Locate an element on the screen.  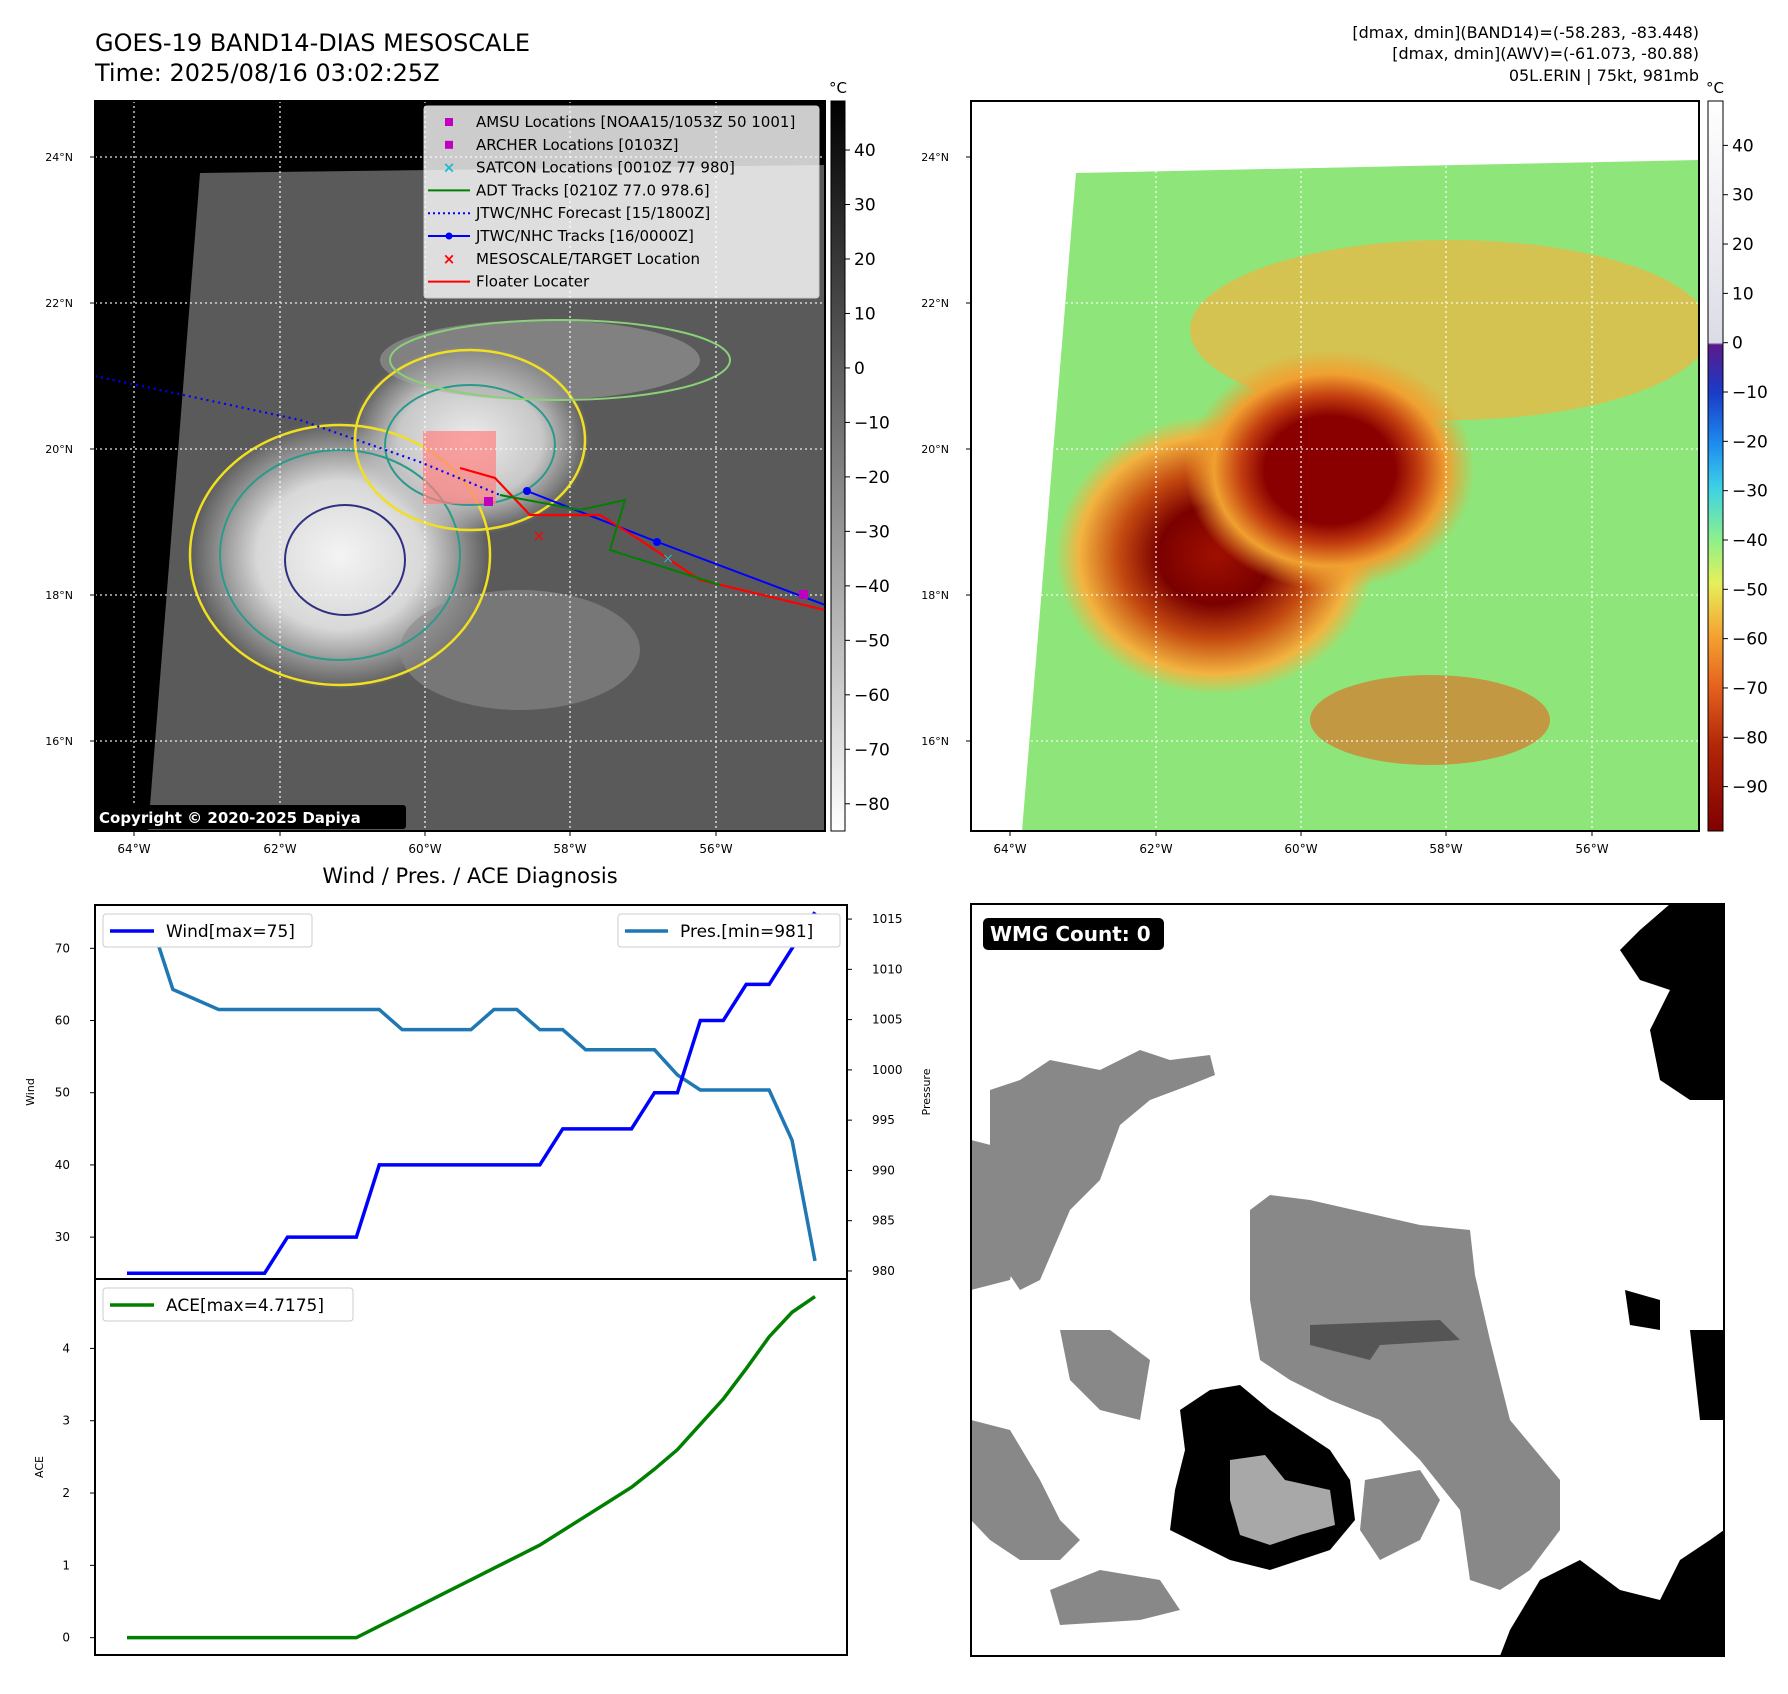
ir-contour-core is located at coordinates (470, 440).